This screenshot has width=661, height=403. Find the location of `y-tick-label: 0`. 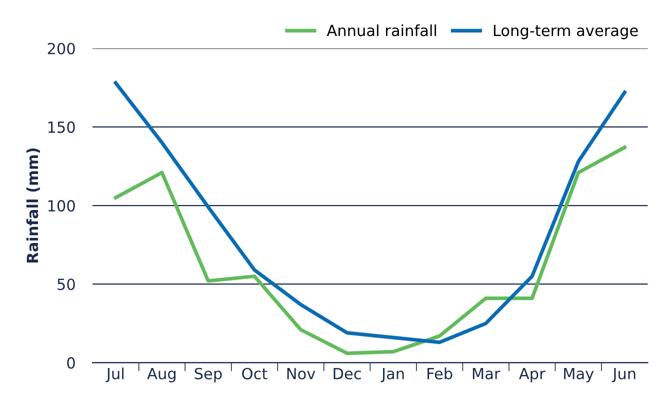

y-tick-label: 0 is located at coordinates (71, 363).